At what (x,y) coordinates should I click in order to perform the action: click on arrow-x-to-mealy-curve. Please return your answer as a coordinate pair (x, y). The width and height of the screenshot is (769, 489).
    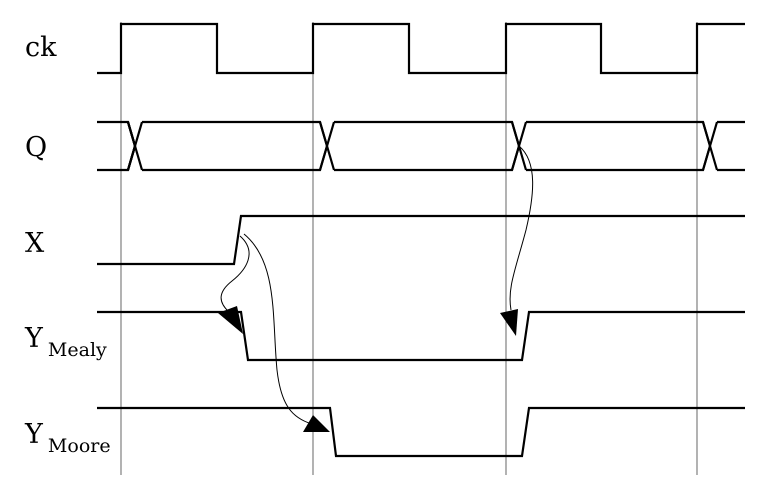
    Looking at the image, I should click on (235, 274).